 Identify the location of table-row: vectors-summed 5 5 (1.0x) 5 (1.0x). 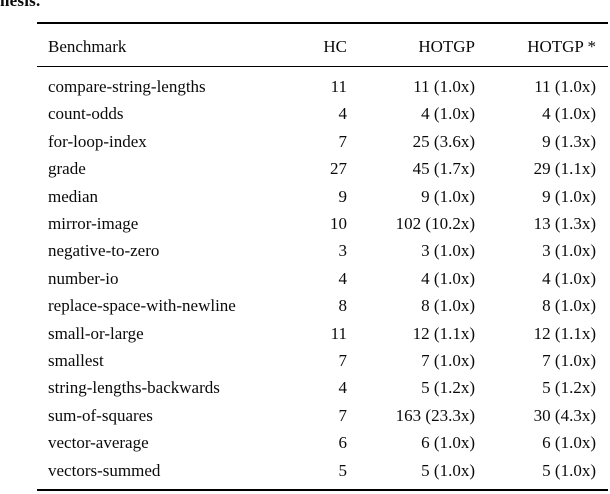
(322, 473).